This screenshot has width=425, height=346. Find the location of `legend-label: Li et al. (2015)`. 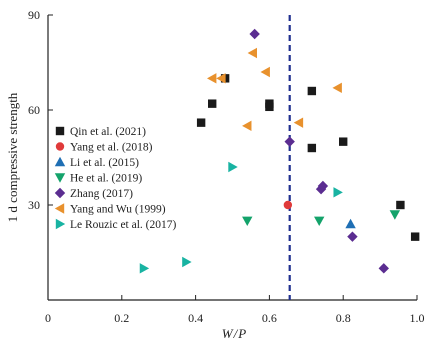

legend-label: Li et al. (2015) is located at coordinates (104, 163).